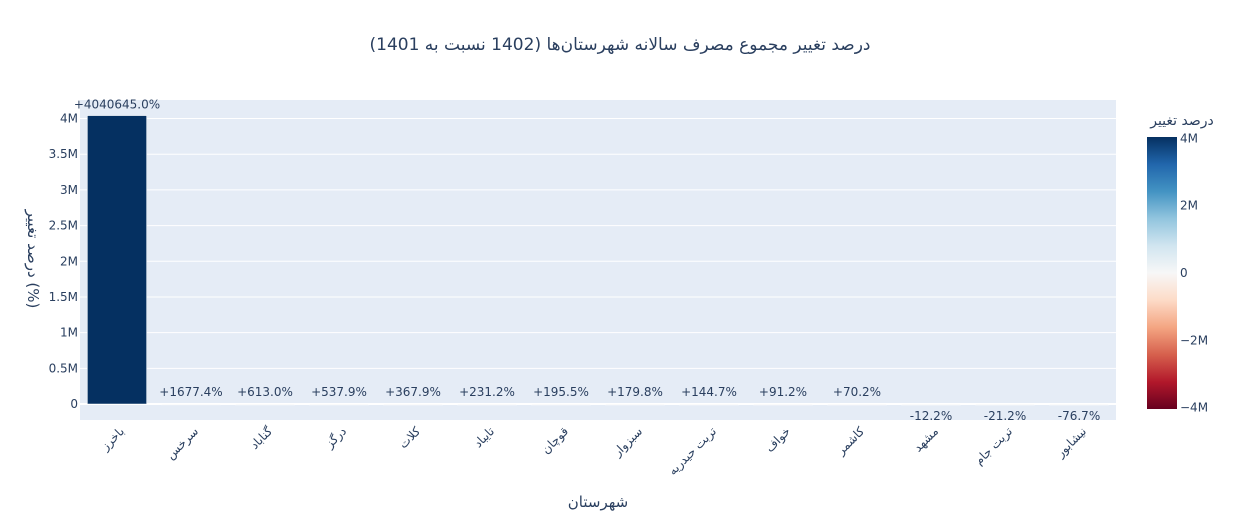 Image resolution: width=1239 pixels, height=520 pixels. Describe the element at coordinates (1079, 416) in the screenshot. I see `bar-value-label: -76.7%` at that location.